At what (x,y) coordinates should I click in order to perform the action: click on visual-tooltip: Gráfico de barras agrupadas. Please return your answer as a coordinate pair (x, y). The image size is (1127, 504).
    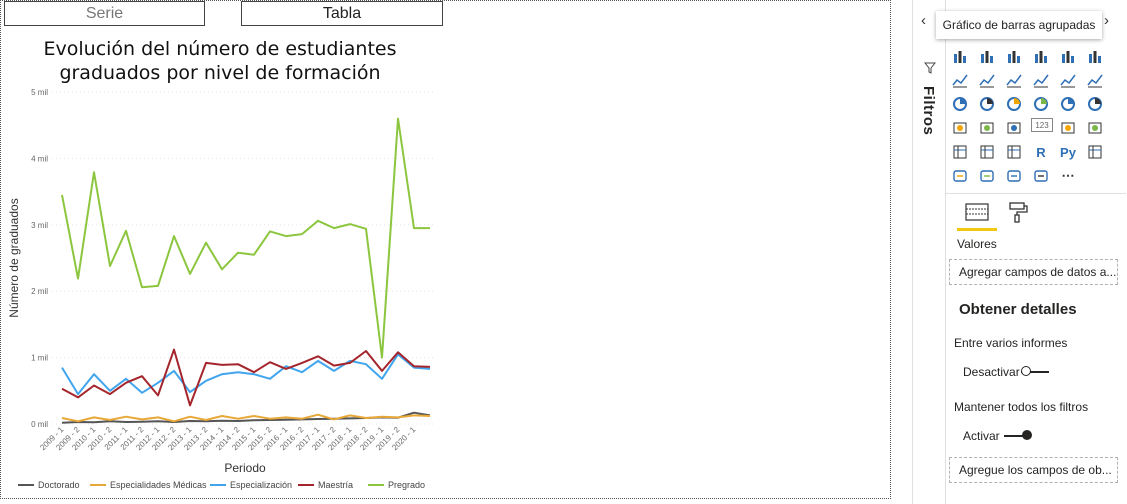
    Looking at the image, I should click on (1019, 25).